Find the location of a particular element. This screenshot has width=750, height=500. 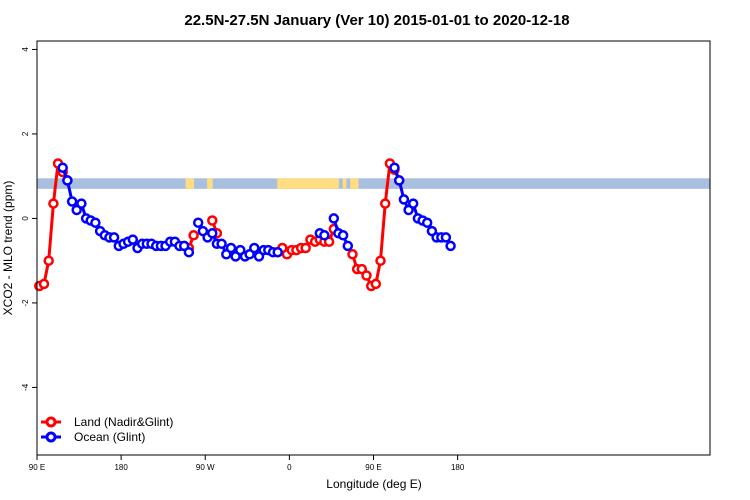

legend-item-ocean: Ocean (Glint) is located at coordinates (93, 437).